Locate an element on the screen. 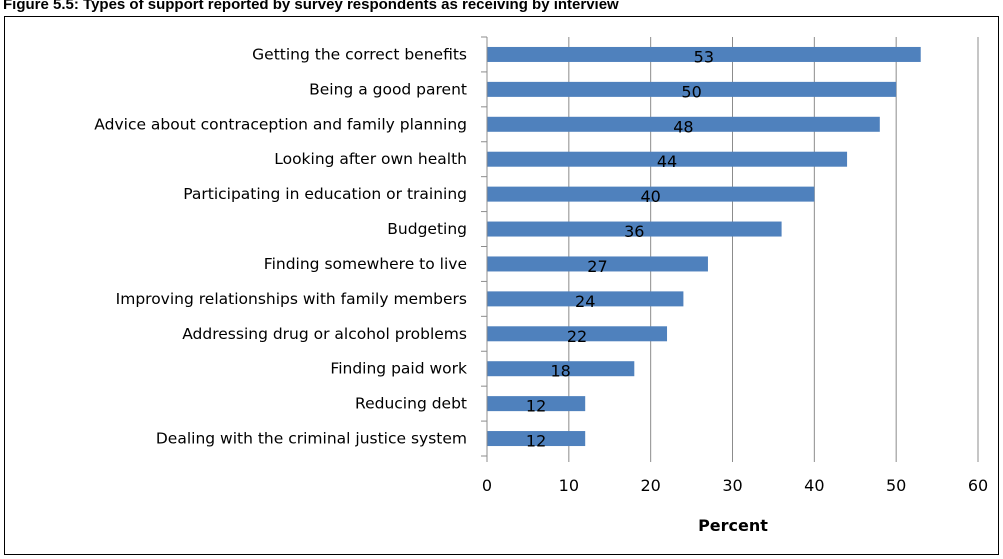 This screenshot has height=559, width=1003. data-label: 24 is located at coordinates (585, 301).